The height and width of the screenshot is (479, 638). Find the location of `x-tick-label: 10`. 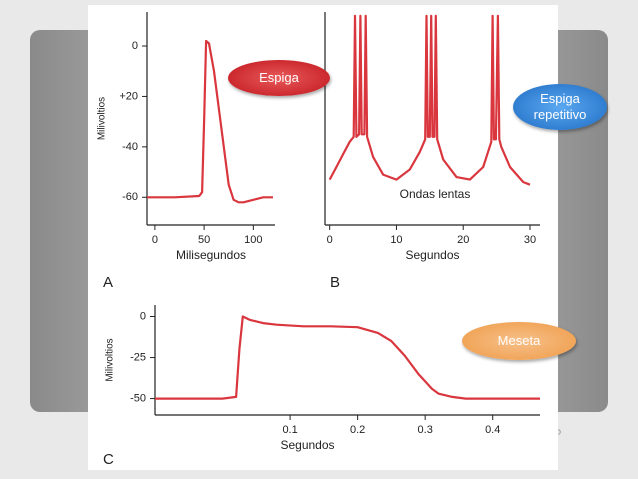

x-tick-label: 10 is located at coordinates (396, 240).